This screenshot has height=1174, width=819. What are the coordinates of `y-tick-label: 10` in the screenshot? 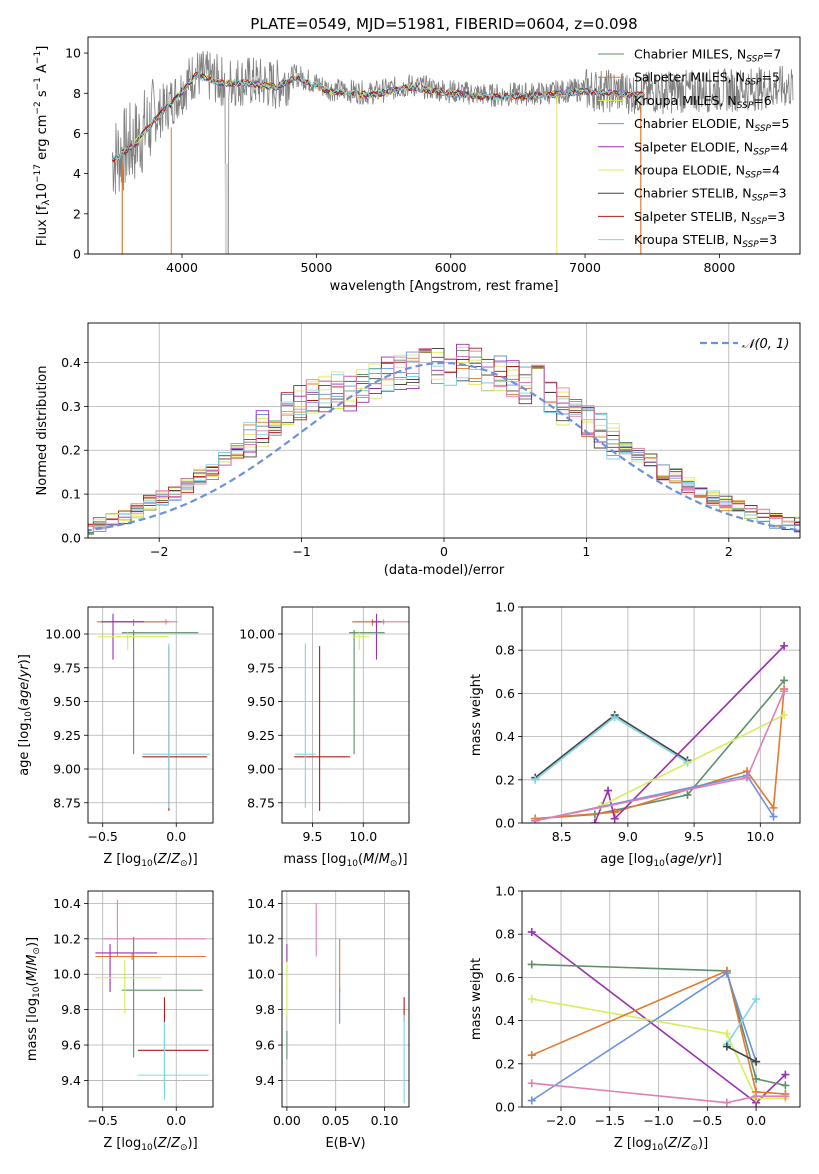 It's located at (73, 53).